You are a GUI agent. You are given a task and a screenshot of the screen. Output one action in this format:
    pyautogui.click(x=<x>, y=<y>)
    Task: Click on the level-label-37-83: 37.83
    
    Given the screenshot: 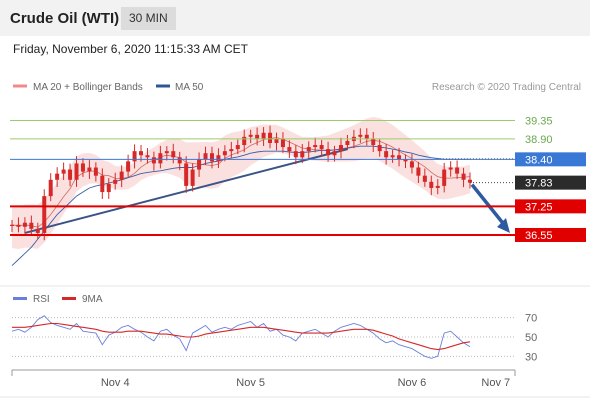 What is the action you would take?
    pyautogui.click(x=539, y=184)
    